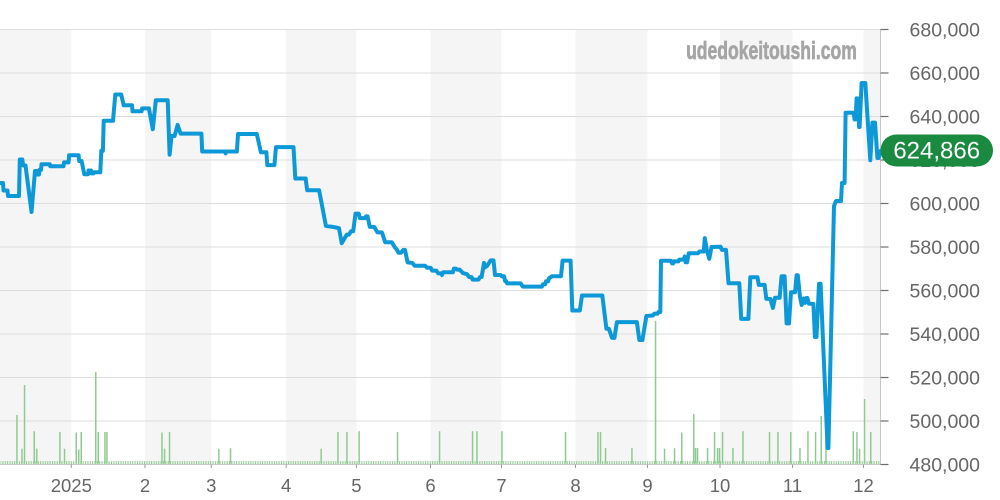 The width and height of the screenshot is (1000, 500). What do you see at coordinates (945, 248) in the screenshot?
I see `svg-text: 580,000` at bounding box center [945, 248].